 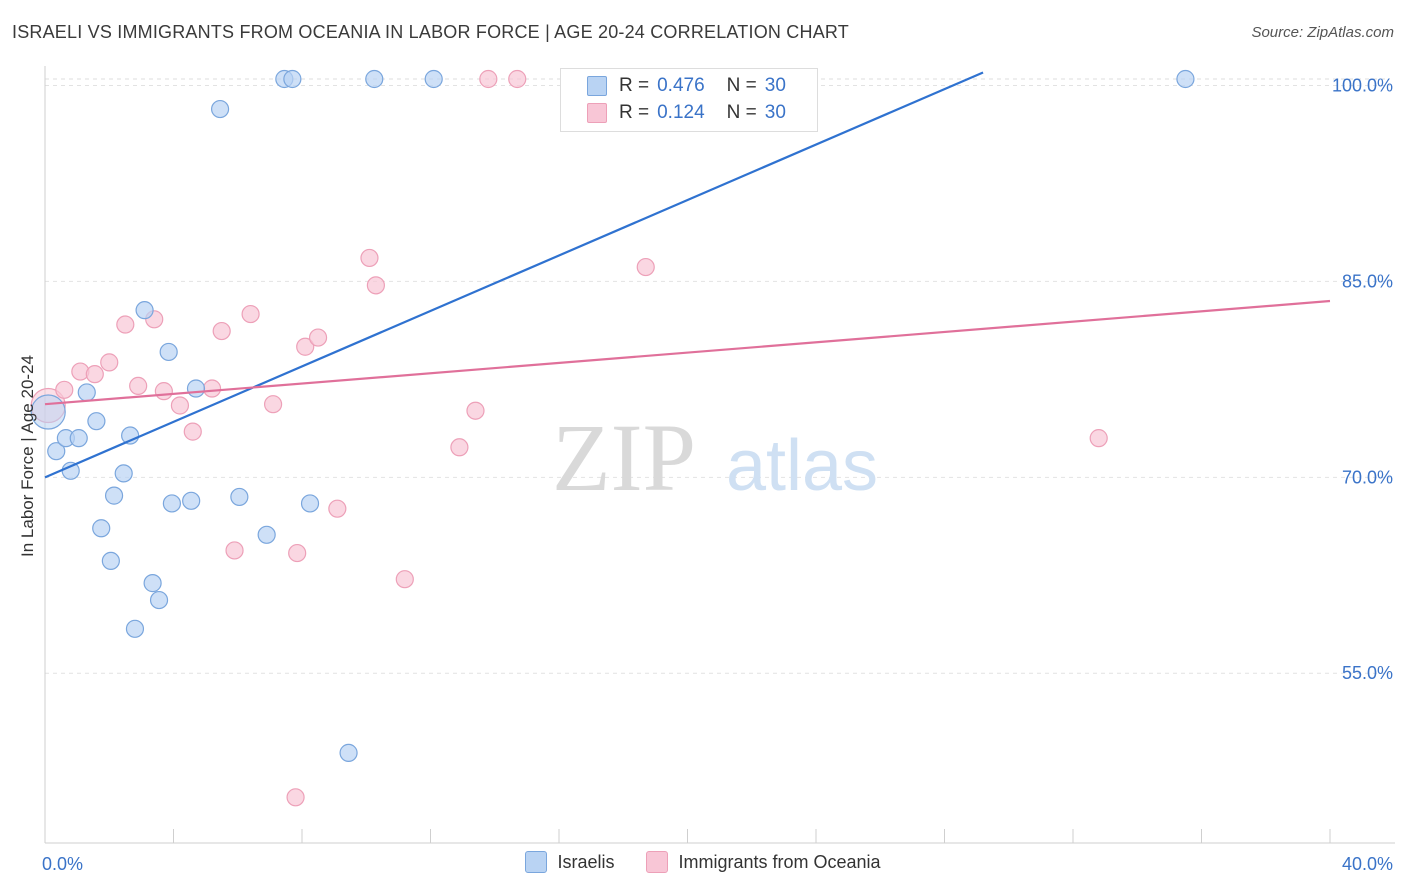 I want to click on series-legend: Israelis Immigrants from Oceania, so click(x=703, y=862).